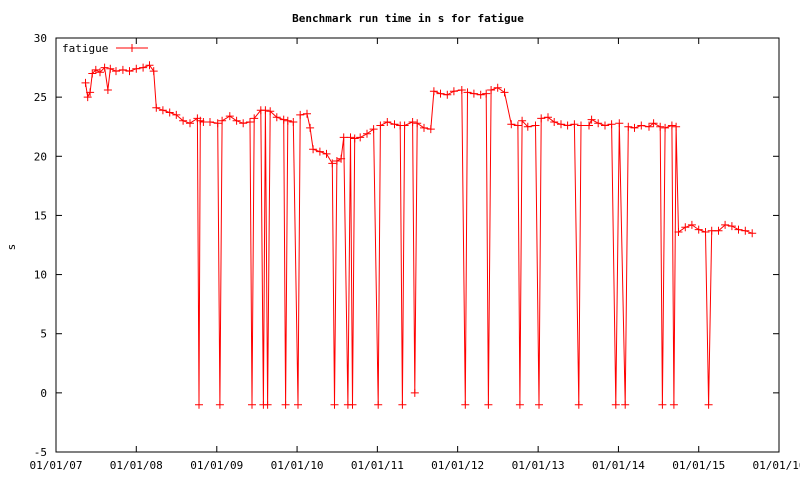  What do you see at coordinates (11, 247) in the screenshot?
I see `y-axis-label: s` at bounding box center [11, 247].